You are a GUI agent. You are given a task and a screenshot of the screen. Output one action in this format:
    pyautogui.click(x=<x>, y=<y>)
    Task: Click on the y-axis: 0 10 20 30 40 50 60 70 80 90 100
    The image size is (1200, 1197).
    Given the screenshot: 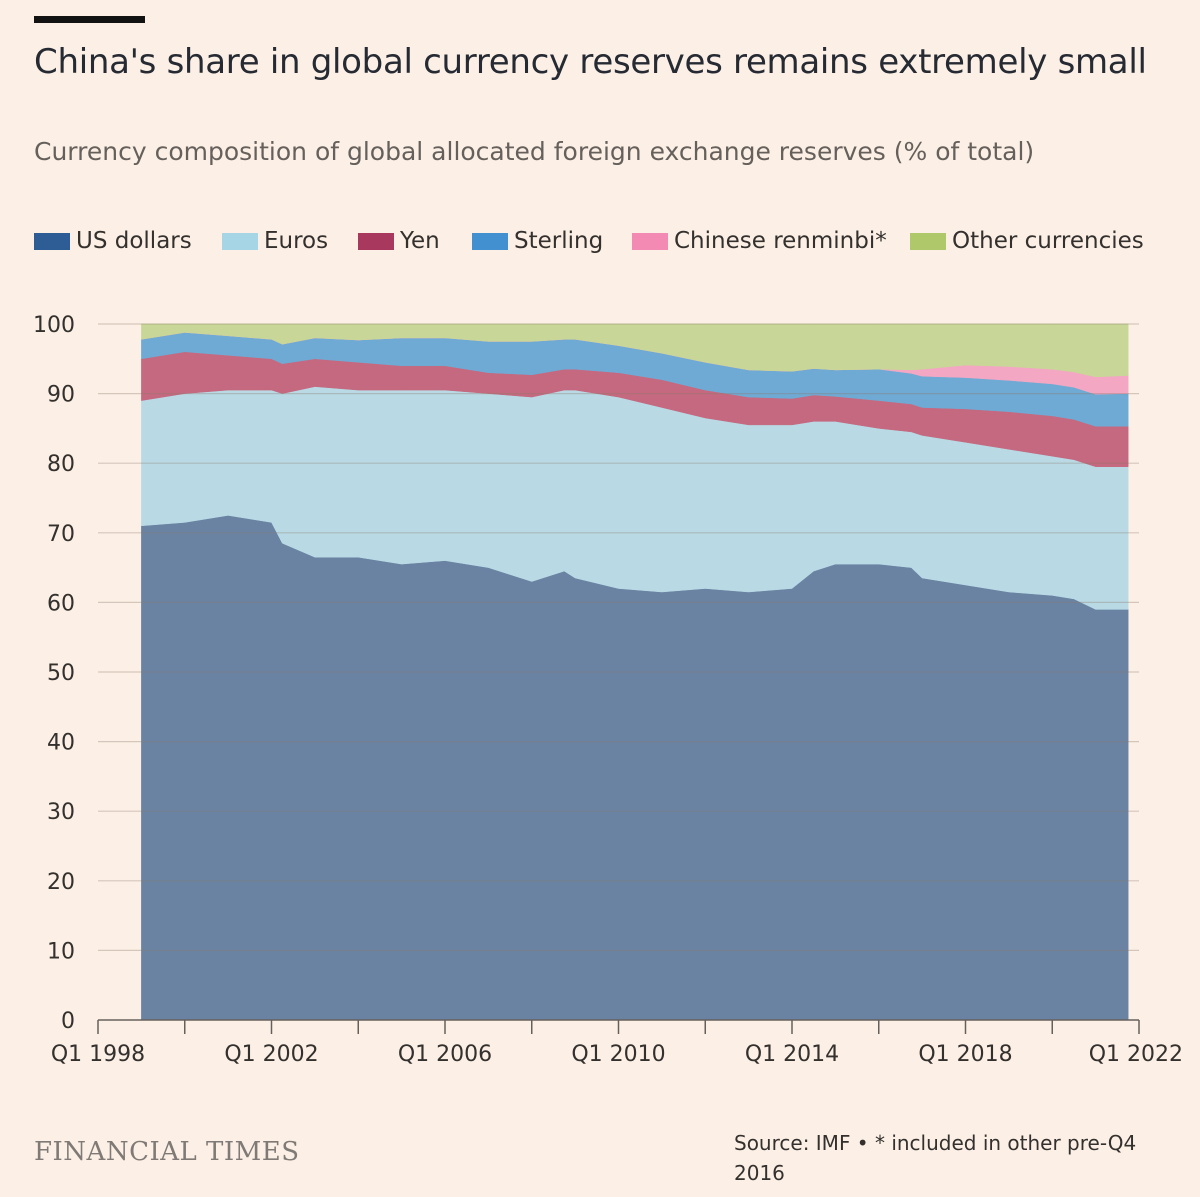 What is the action you would take?
    pyautogui.click(x=54, y=673)
    